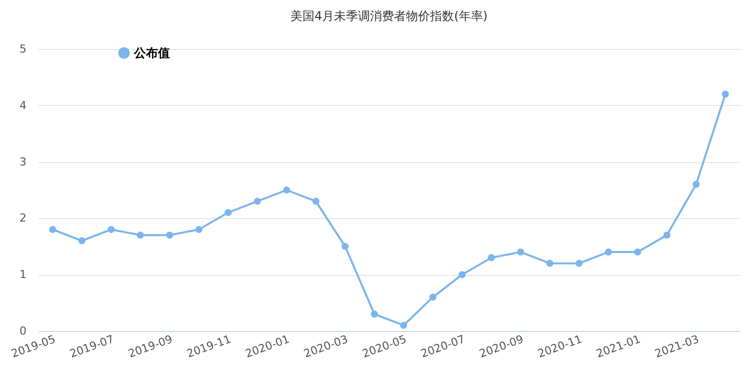 The width and height of the screenshot is (750, 370). What do you see at coordinates (389, 16) in the screenshot?
I see `chart-title: 美国4月未季调消费者物价指数(年率)` at bounding box center [389, 16].